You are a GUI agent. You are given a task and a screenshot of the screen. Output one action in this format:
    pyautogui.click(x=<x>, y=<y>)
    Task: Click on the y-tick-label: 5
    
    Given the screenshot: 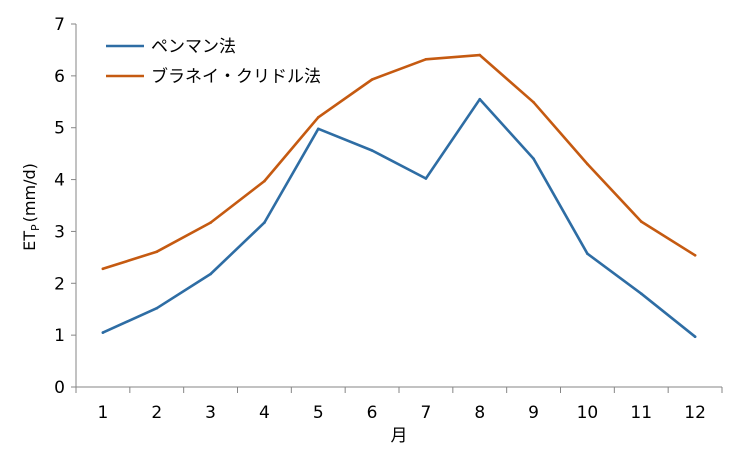 What is the action you would take?
    pyautogui.click(x=59, y=129)
    